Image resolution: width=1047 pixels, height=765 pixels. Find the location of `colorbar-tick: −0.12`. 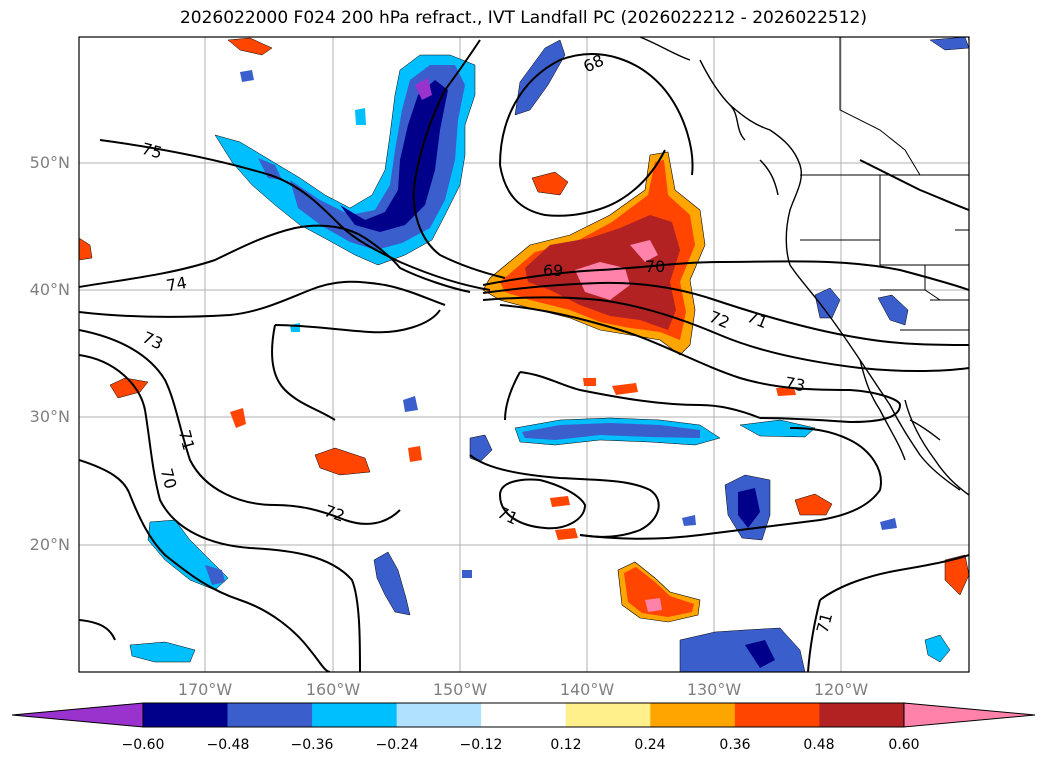

colorbar-tick: −0.12 is located at coordinates (481, 745).